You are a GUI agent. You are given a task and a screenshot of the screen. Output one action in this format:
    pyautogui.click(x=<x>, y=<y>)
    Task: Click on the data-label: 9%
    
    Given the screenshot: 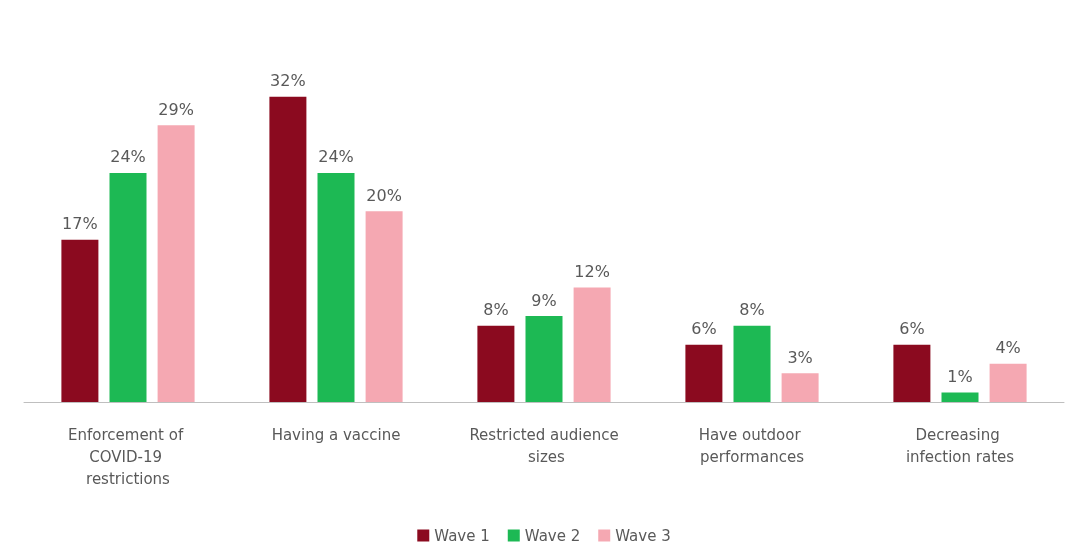 What is the action you would take?
    pyautogui.click(x=544, y=300)
    